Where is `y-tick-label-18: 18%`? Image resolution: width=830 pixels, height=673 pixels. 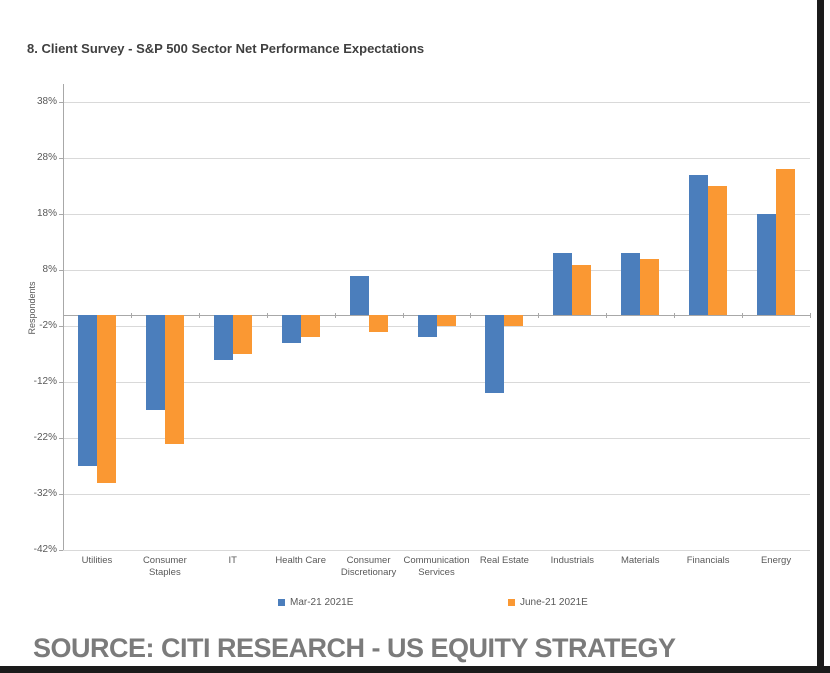
y-tick-label-18: 18% is located at coordinates (46, 214).